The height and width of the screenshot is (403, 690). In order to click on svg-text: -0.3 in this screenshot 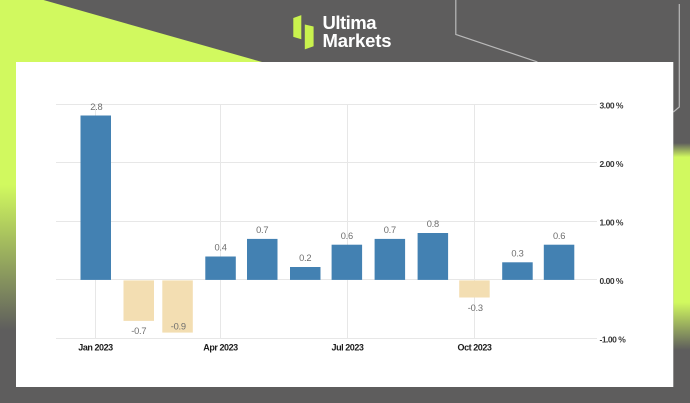, I will do `click(475, 308)`.